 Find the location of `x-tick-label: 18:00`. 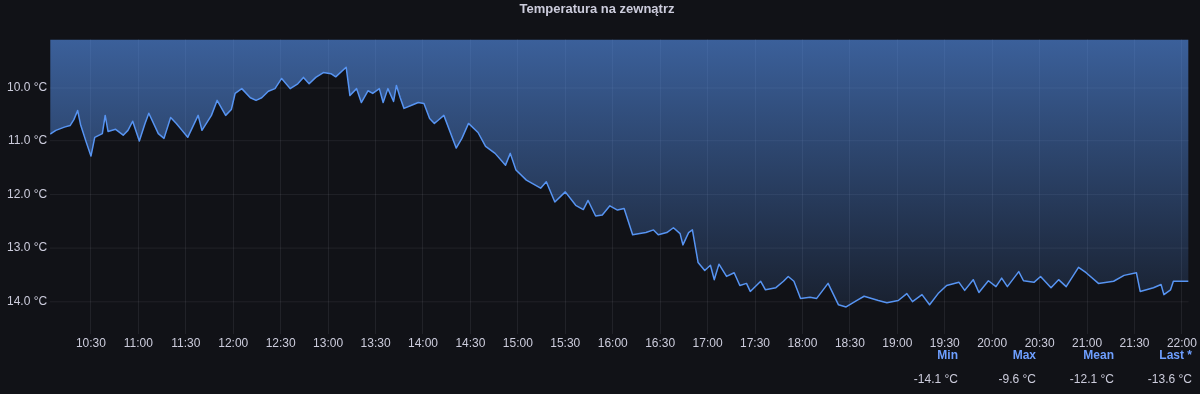

x-tick-label: 18:00 is located at coordinates (802, 343).